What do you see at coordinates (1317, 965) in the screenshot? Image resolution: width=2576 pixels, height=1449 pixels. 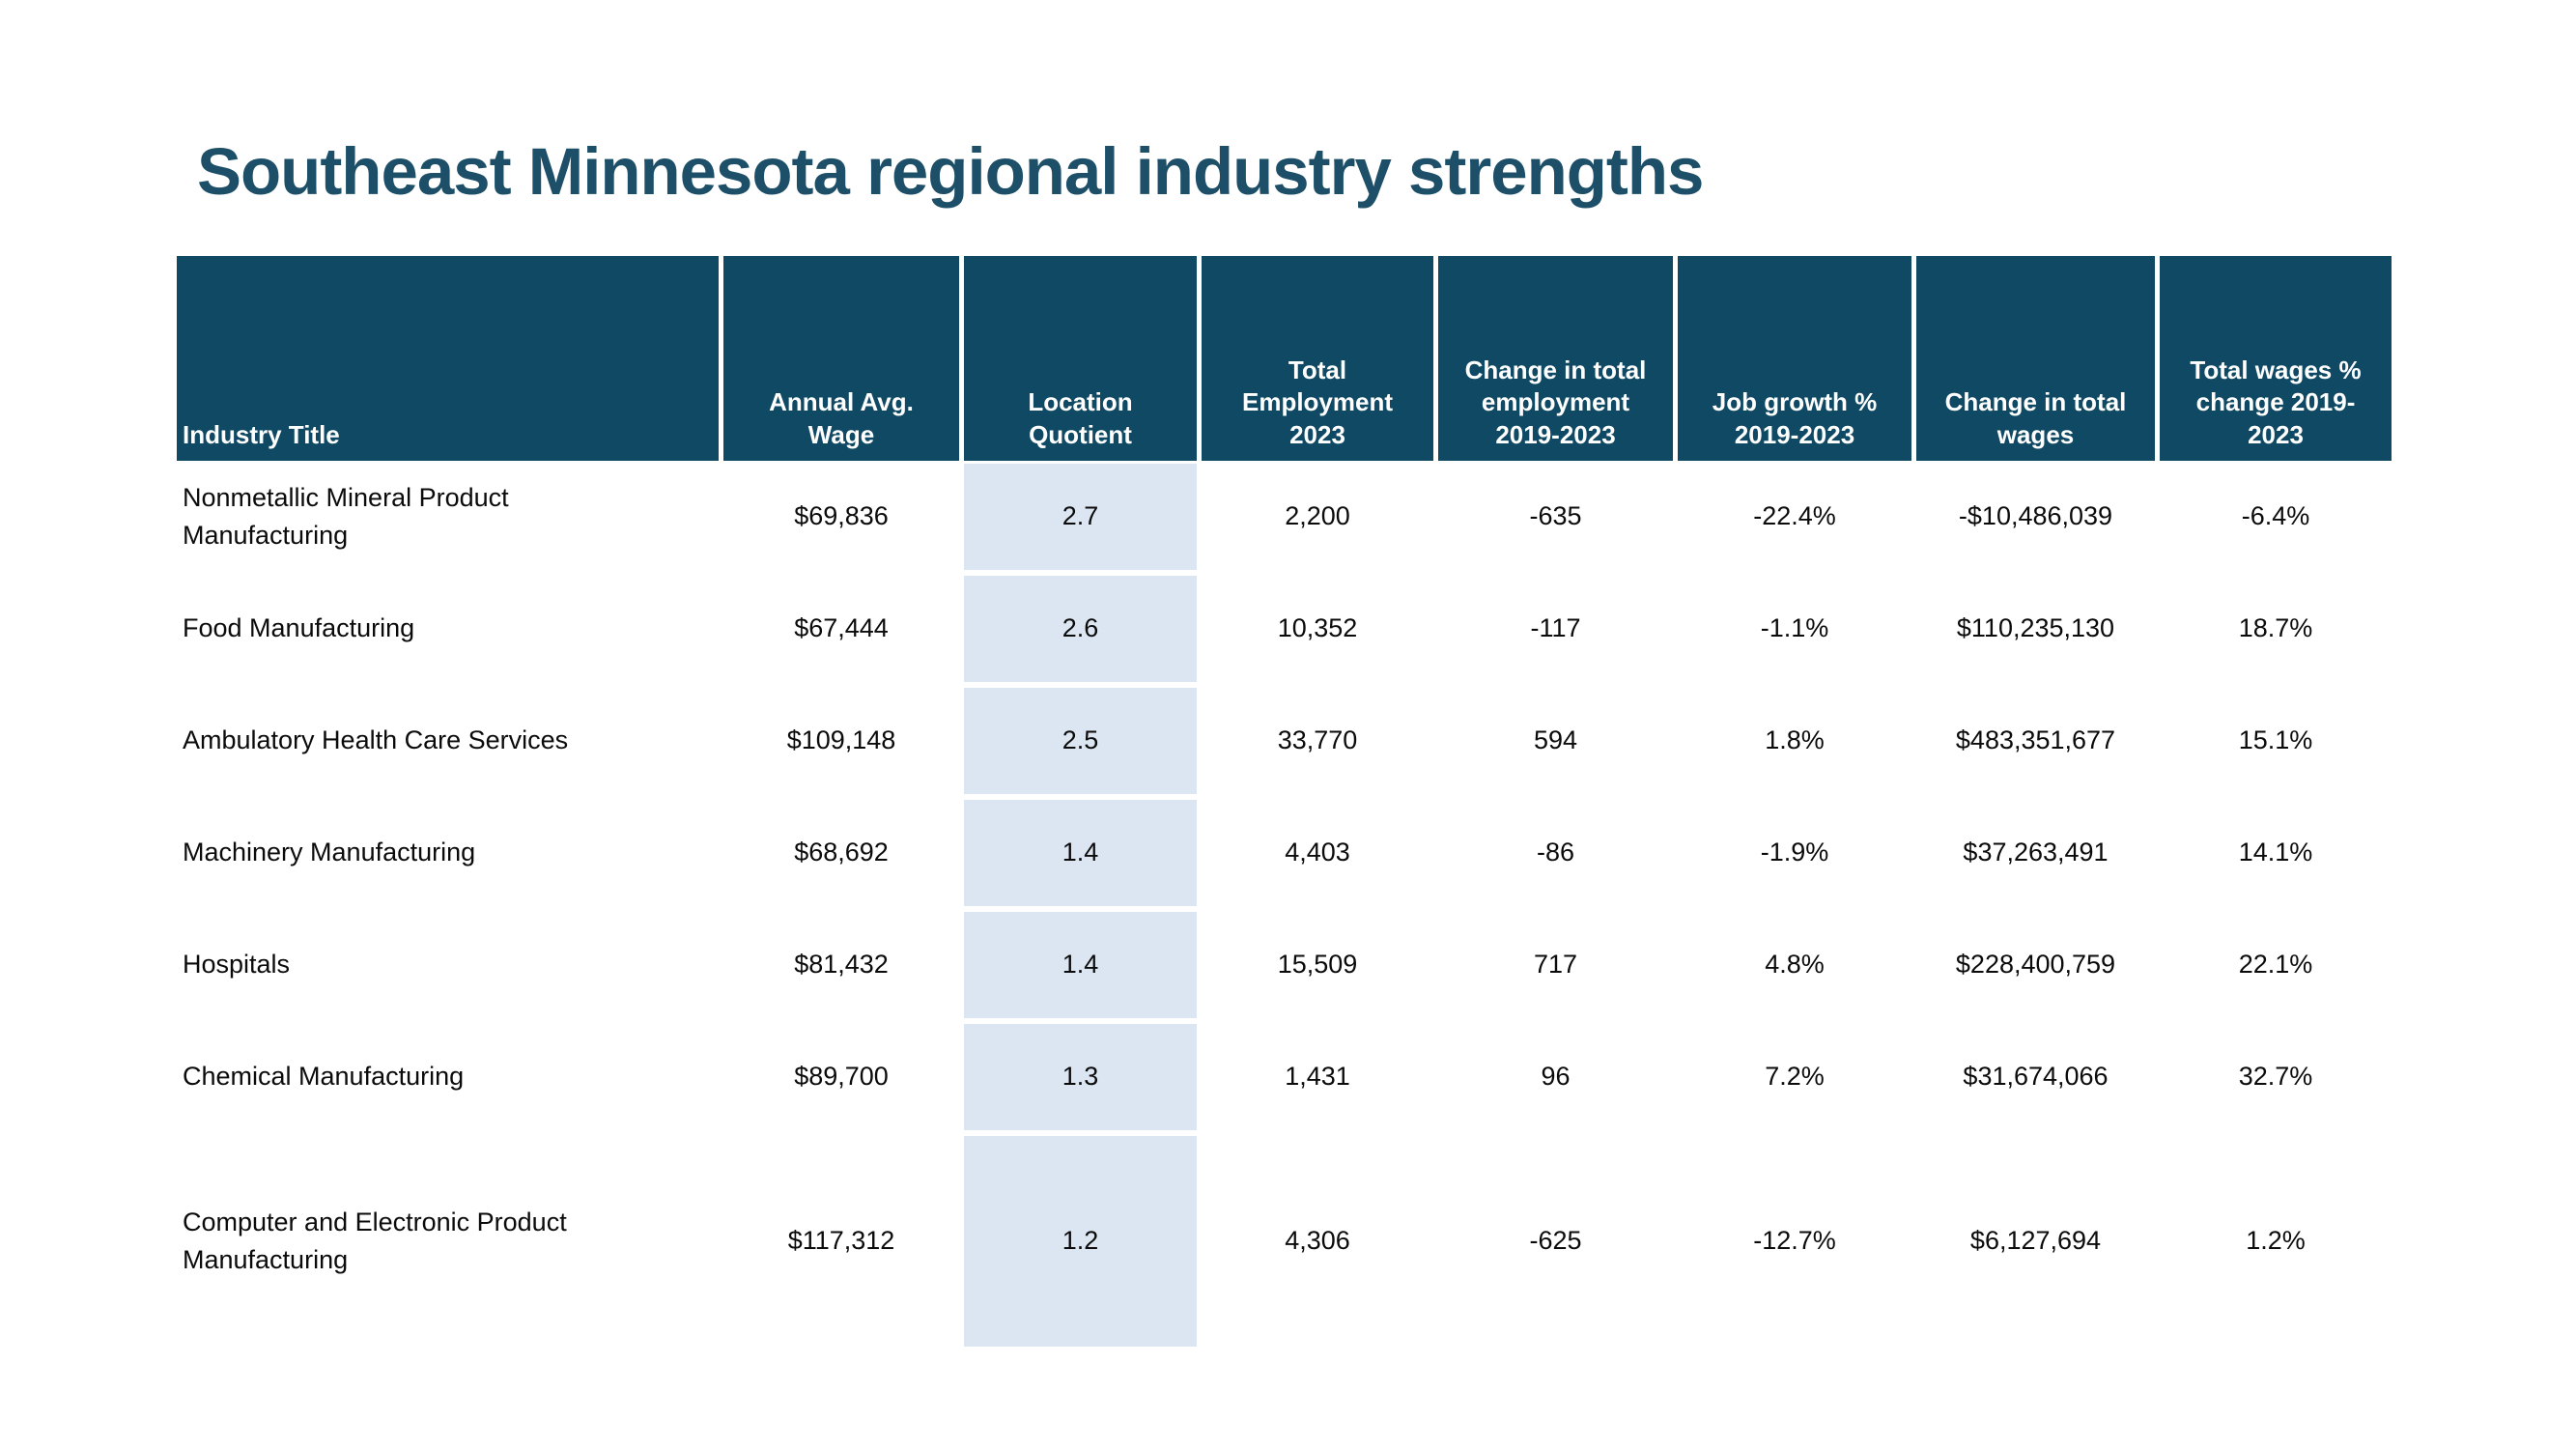 I see `cell-total-employment: 15,509` at bounding box center [1317, 965].